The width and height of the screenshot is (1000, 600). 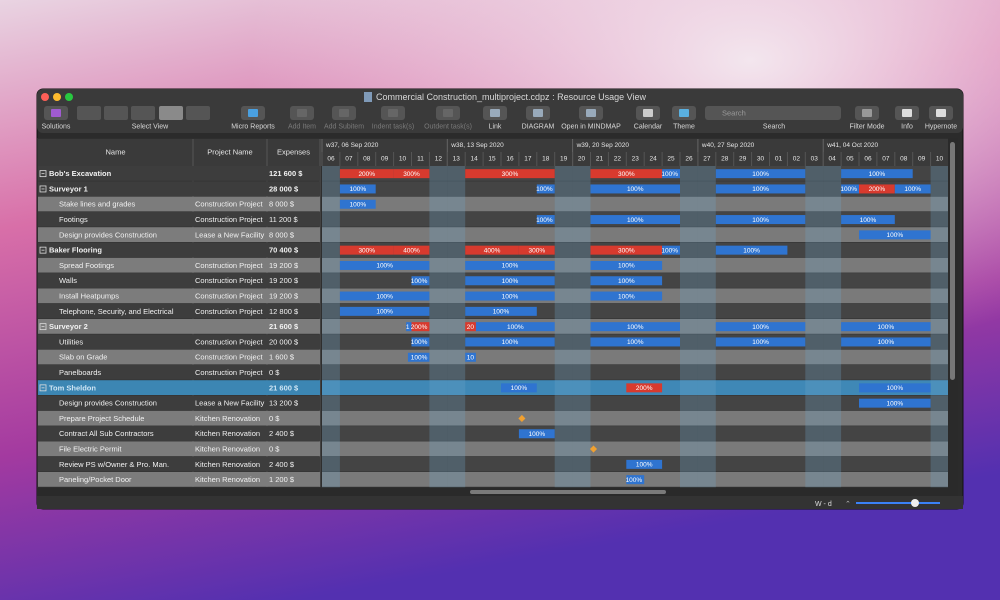 What do you see at coordinates (284, 250) in the screenshot?
I see `expenses: 70 400 $` at bounding box center [284, 250].